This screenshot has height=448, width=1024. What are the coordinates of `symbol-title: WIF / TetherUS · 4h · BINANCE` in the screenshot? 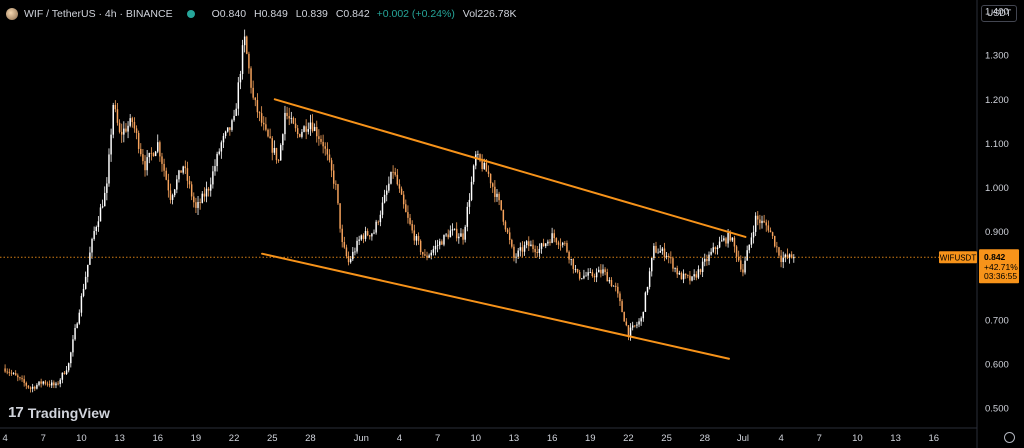 It's located at (98, 14).